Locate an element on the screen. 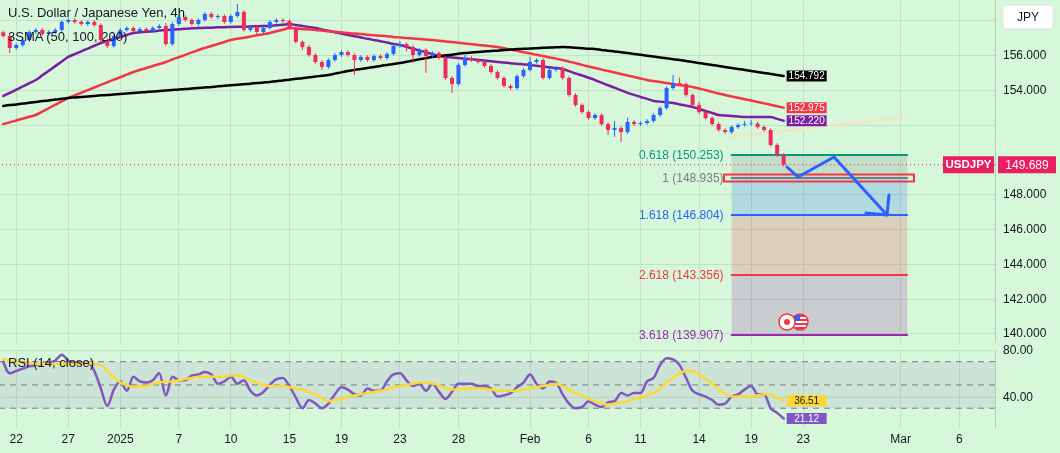 The width and height of the screenshot is (1060, 453). data-label: 152.220 is located at coordinates (807, 120).